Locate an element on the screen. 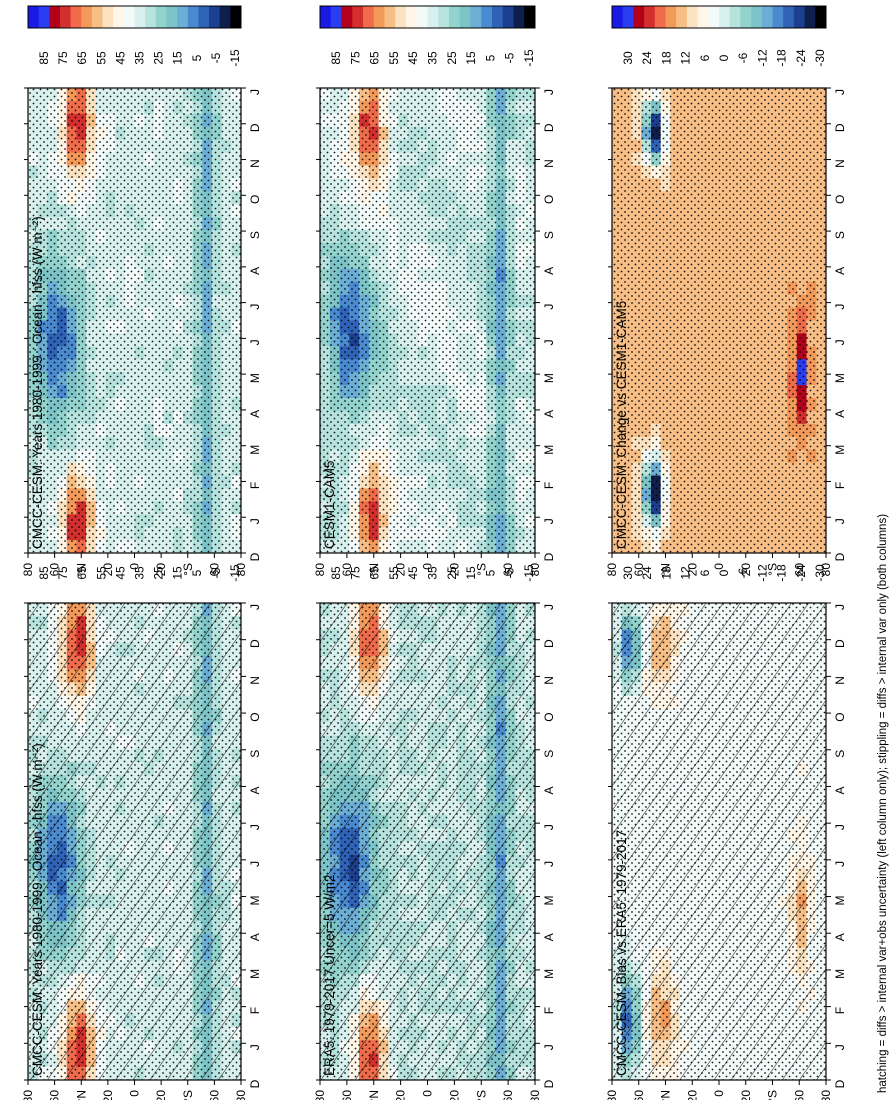 The image size is (895, 1100). y-tick-label: 0 is located at coordinates (135, 566).